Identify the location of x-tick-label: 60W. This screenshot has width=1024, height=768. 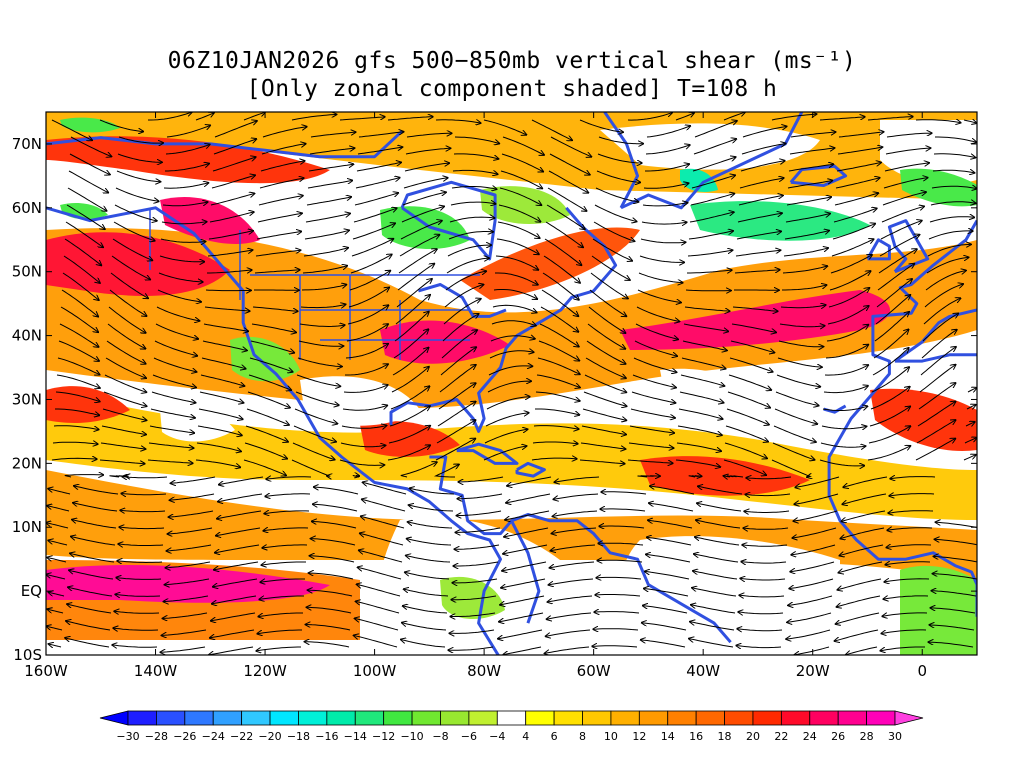
(594, 671).